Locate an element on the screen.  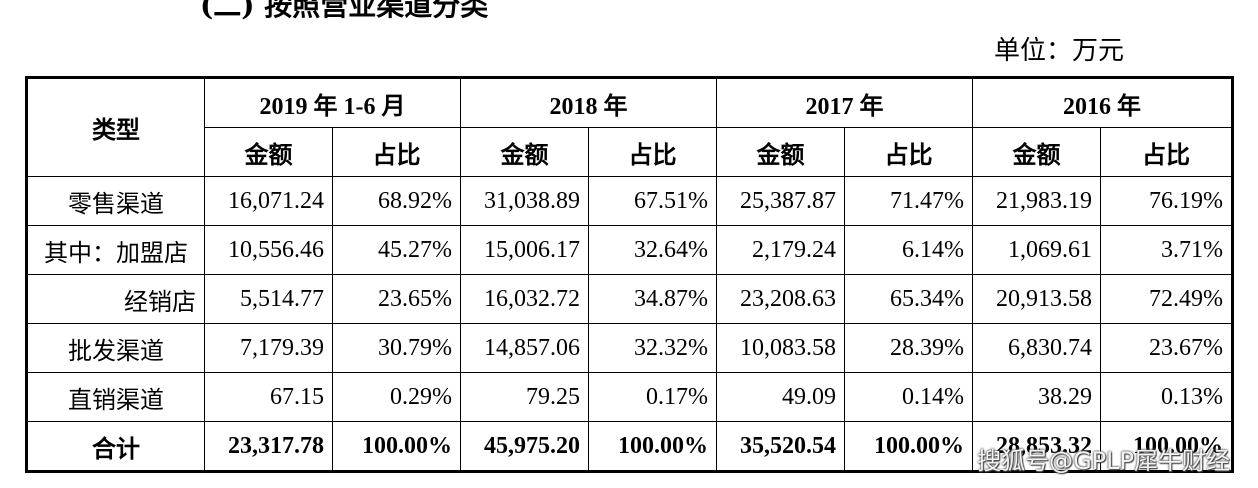
row-label: 其中：加盟店 is located at coordinates (115, 250).